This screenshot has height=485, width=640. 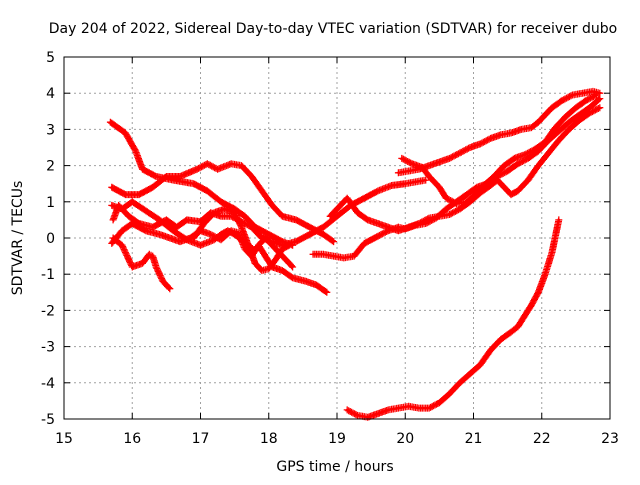 I want to click on y-axis-label: SDTVAR / TECUs, so click(x=18, y=238).